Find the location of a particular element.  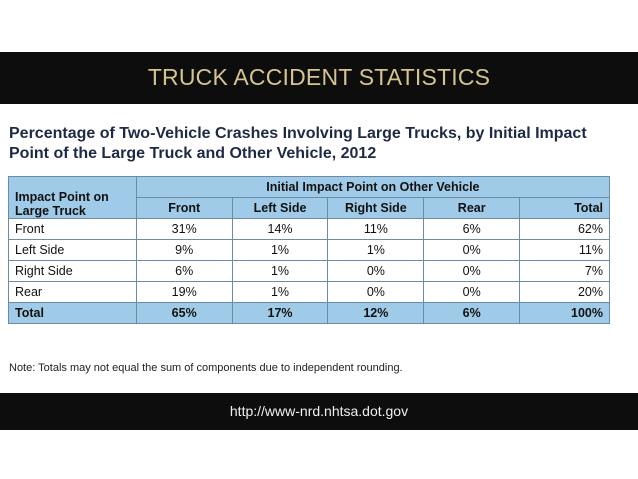

row-header-label: Impact Point on Large Truck is located at coordinates (72, 197).